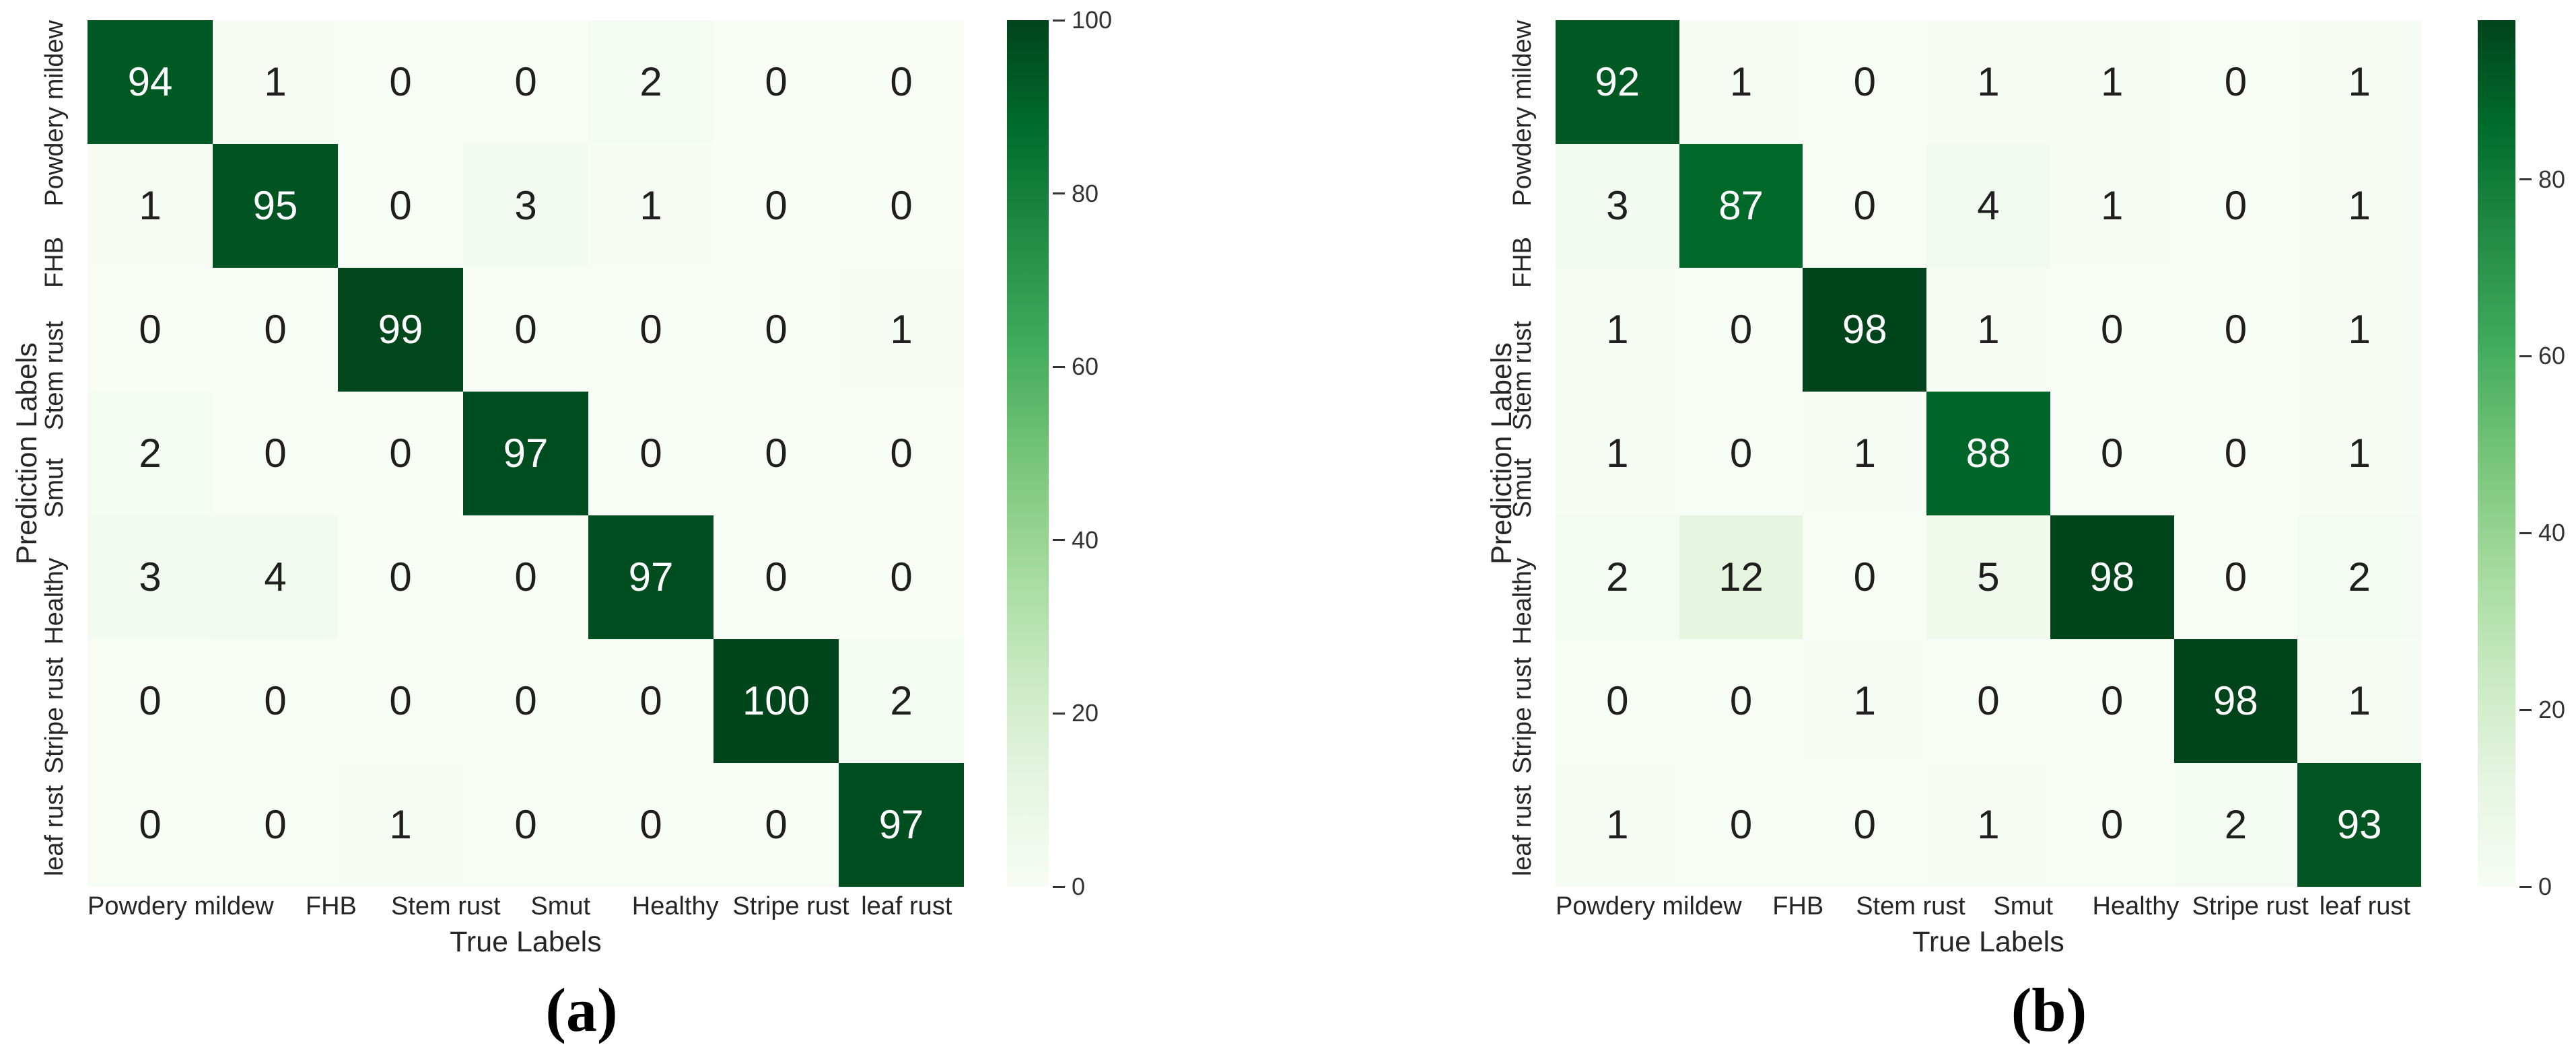 The height and width of the screenshot is (1055, 2576). Describe the element at coordinates (1085, 193) in the screenshot. I see `colorbar-tick-label: 80` at that location.